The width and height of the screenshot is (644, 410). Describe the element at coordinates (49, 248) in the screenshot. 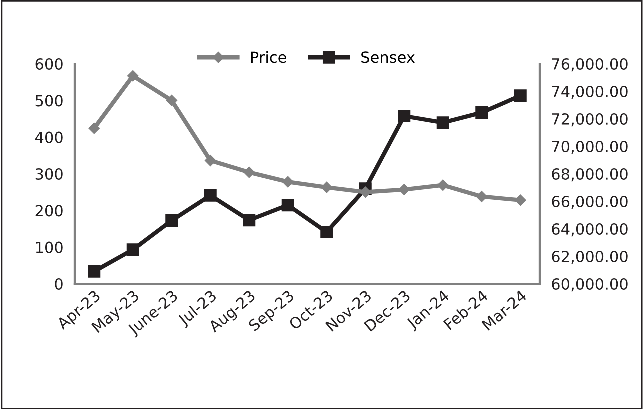

I see `y-tick-label: 100` at that location.